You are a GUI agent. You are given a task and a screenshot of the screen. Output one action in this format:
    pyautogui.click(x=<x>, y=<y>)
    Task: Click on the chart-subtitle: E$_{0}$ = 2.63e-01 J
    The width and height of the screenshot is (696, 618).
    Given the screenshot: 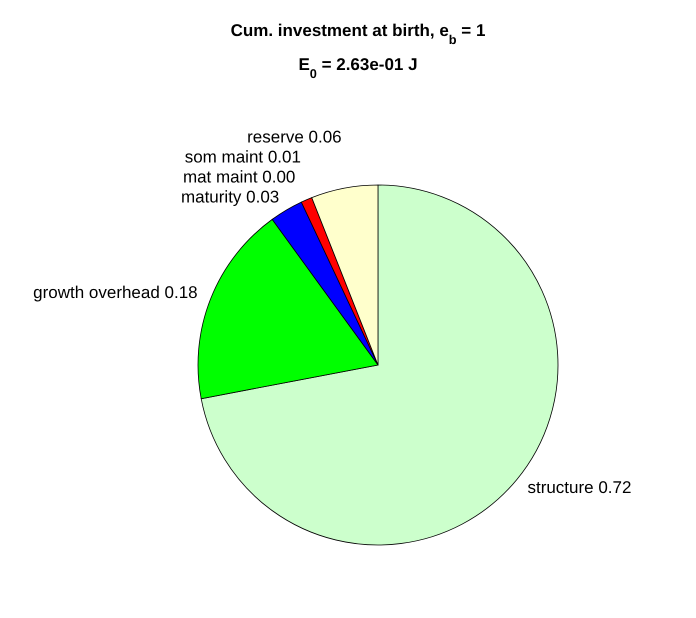 What is the action you would take?
    pyautogui.click(x=358, y=67)
    